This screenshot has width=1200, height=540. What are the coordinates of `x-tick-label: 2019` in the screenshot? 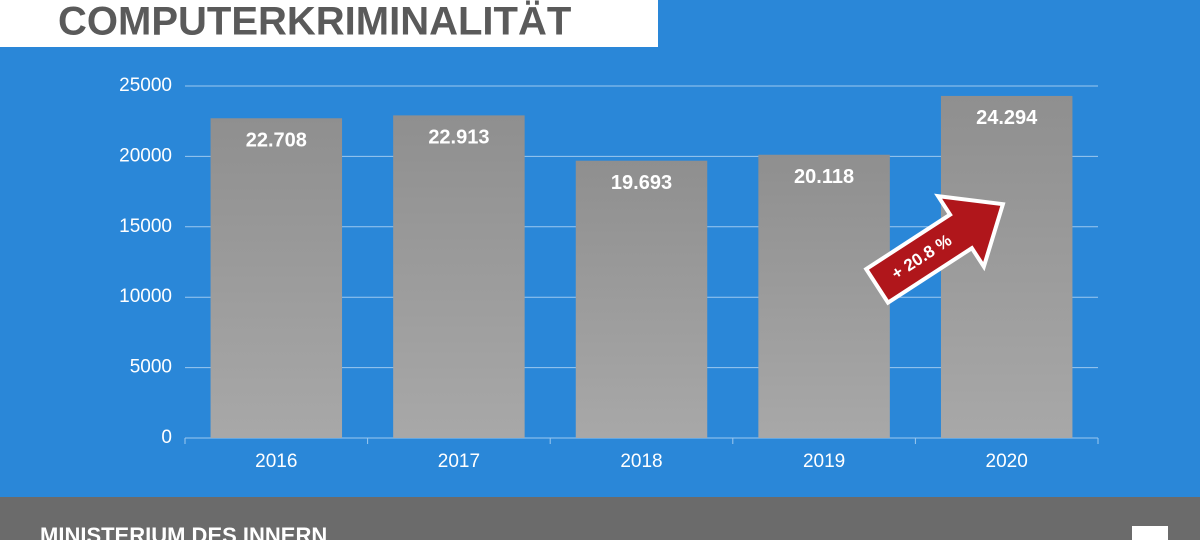 It's located at (824, 461).